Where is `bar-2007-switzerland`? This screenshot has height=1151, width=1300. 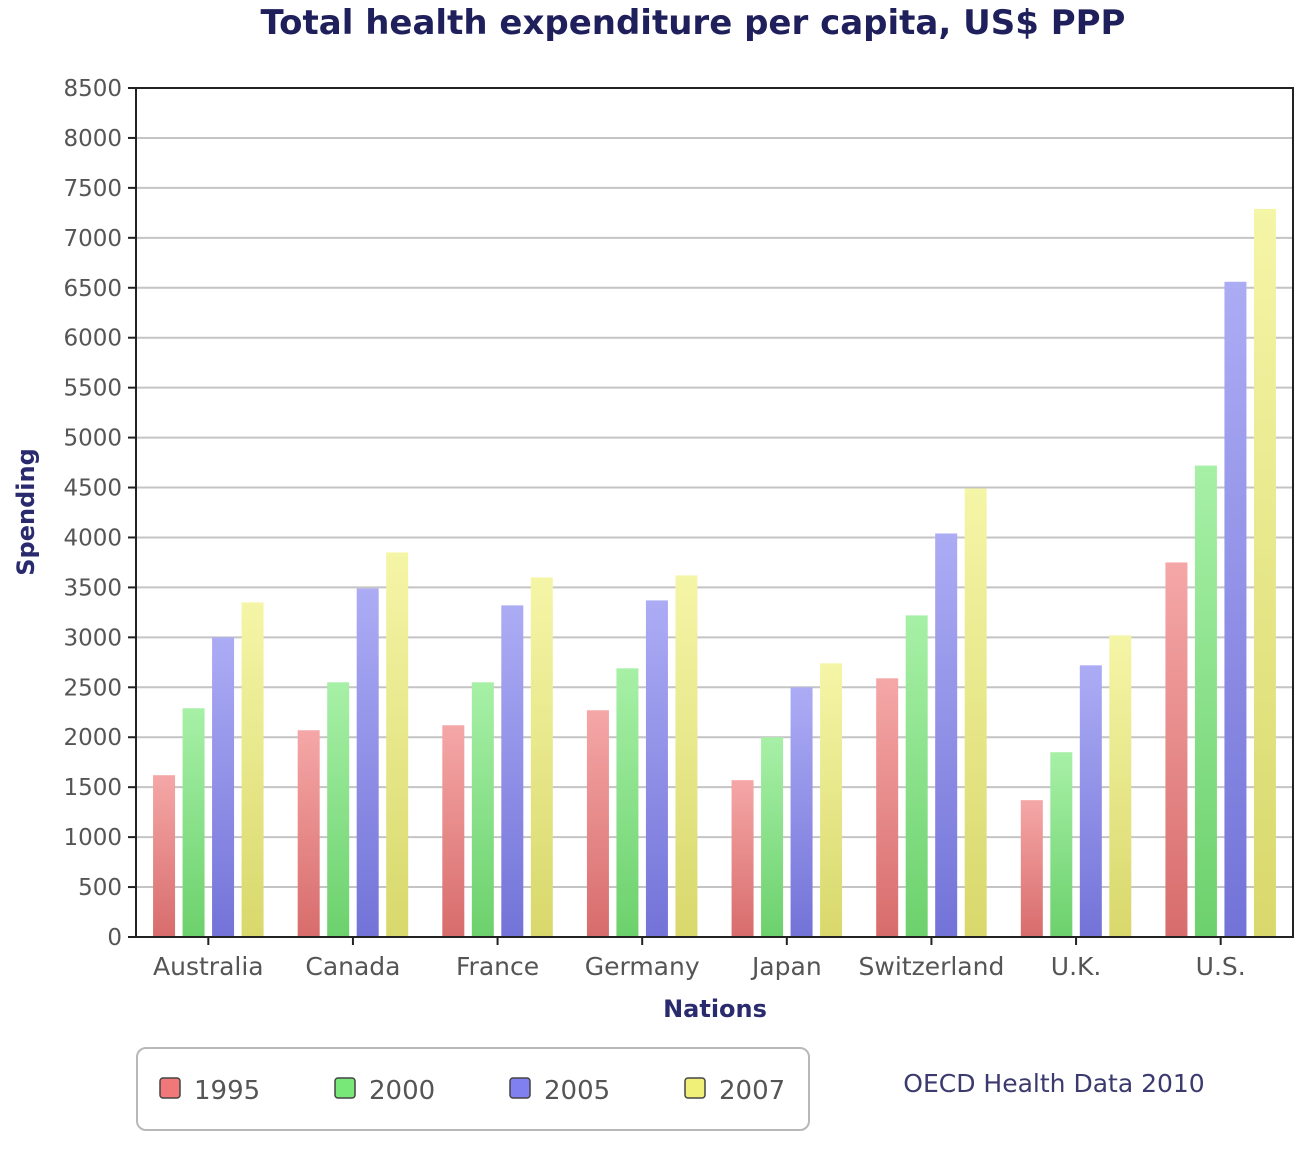
bar-2007-switzerland is located at coordinates (975, 712).